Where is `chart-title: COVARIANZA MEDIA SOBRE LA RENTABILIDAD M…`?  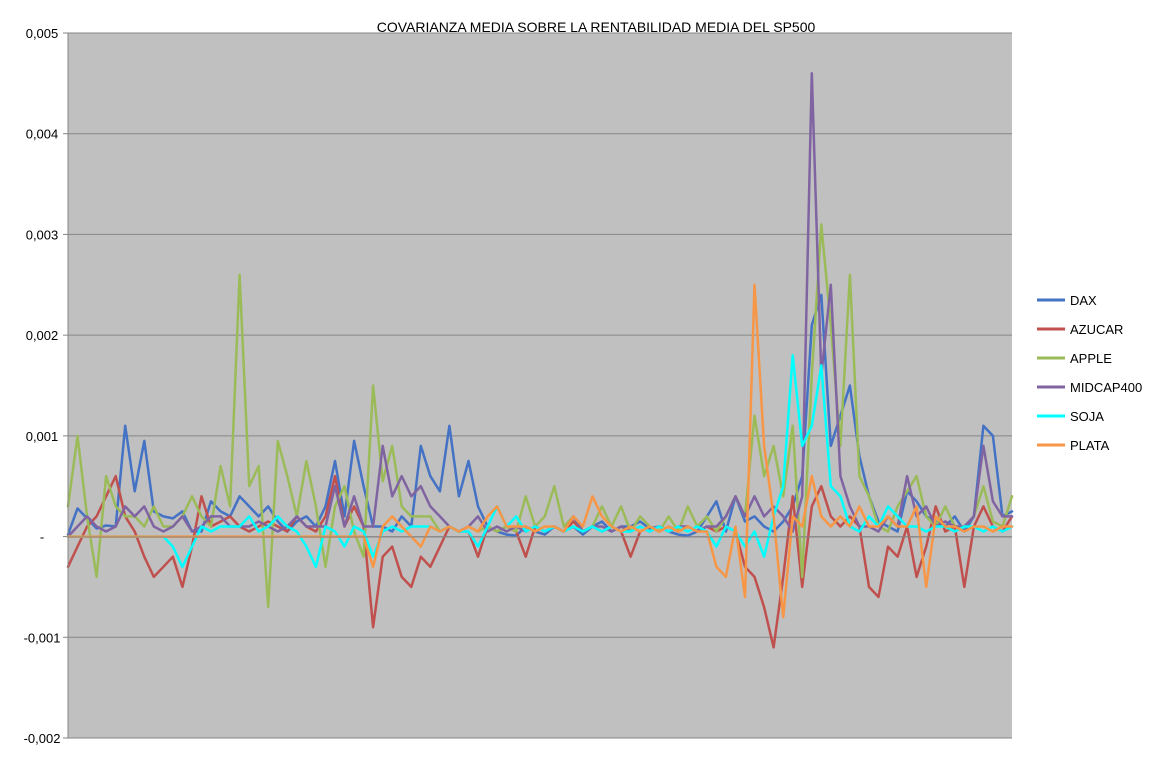 chart-title: COVARIANZA MEDIA SOBRE LA RENTABILIDAD M… is located at coordinates (596, 27).